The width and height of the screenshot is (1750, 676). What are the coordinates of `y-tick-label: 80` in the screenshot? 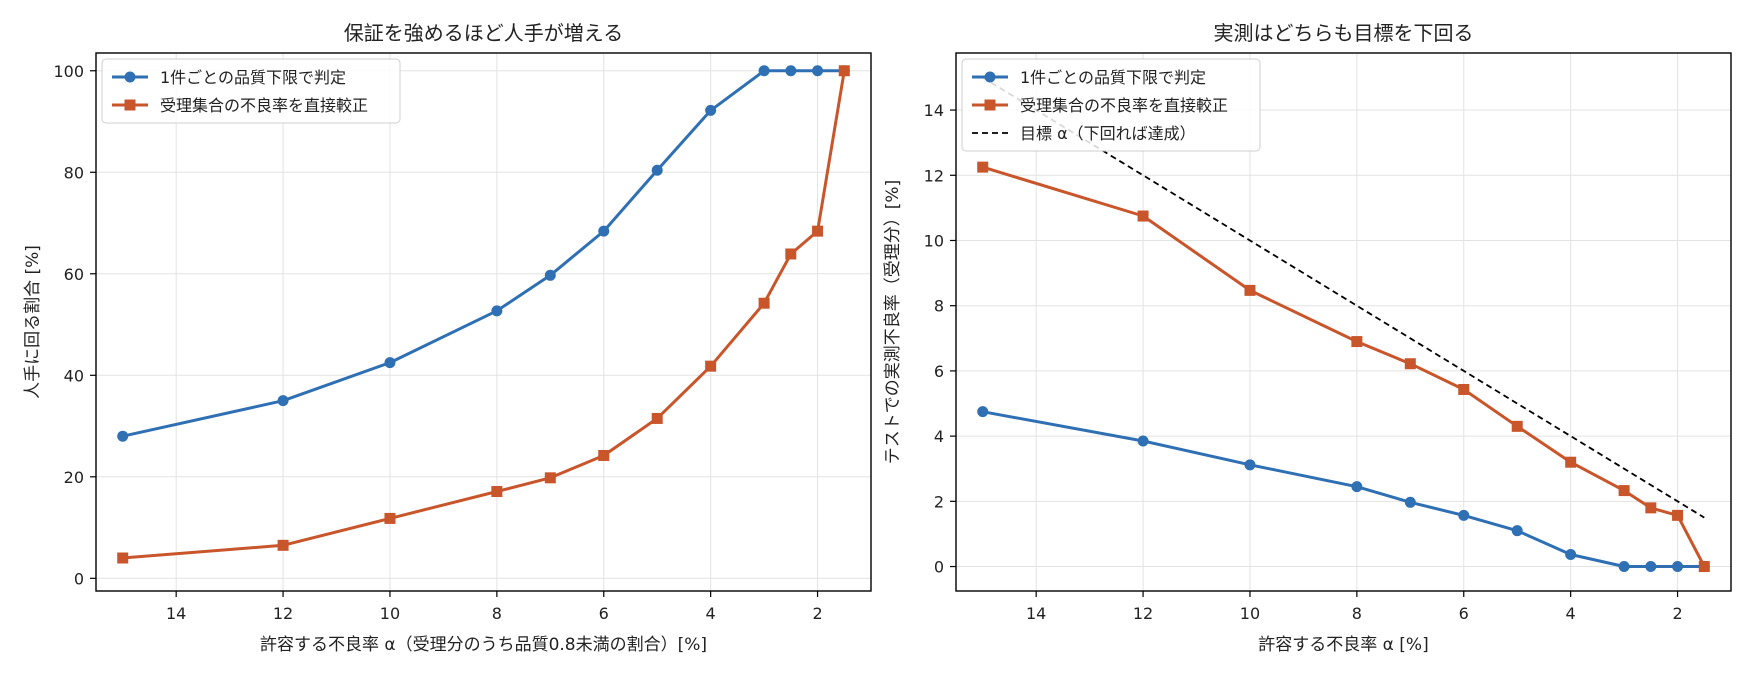 It's located at (74, 172).